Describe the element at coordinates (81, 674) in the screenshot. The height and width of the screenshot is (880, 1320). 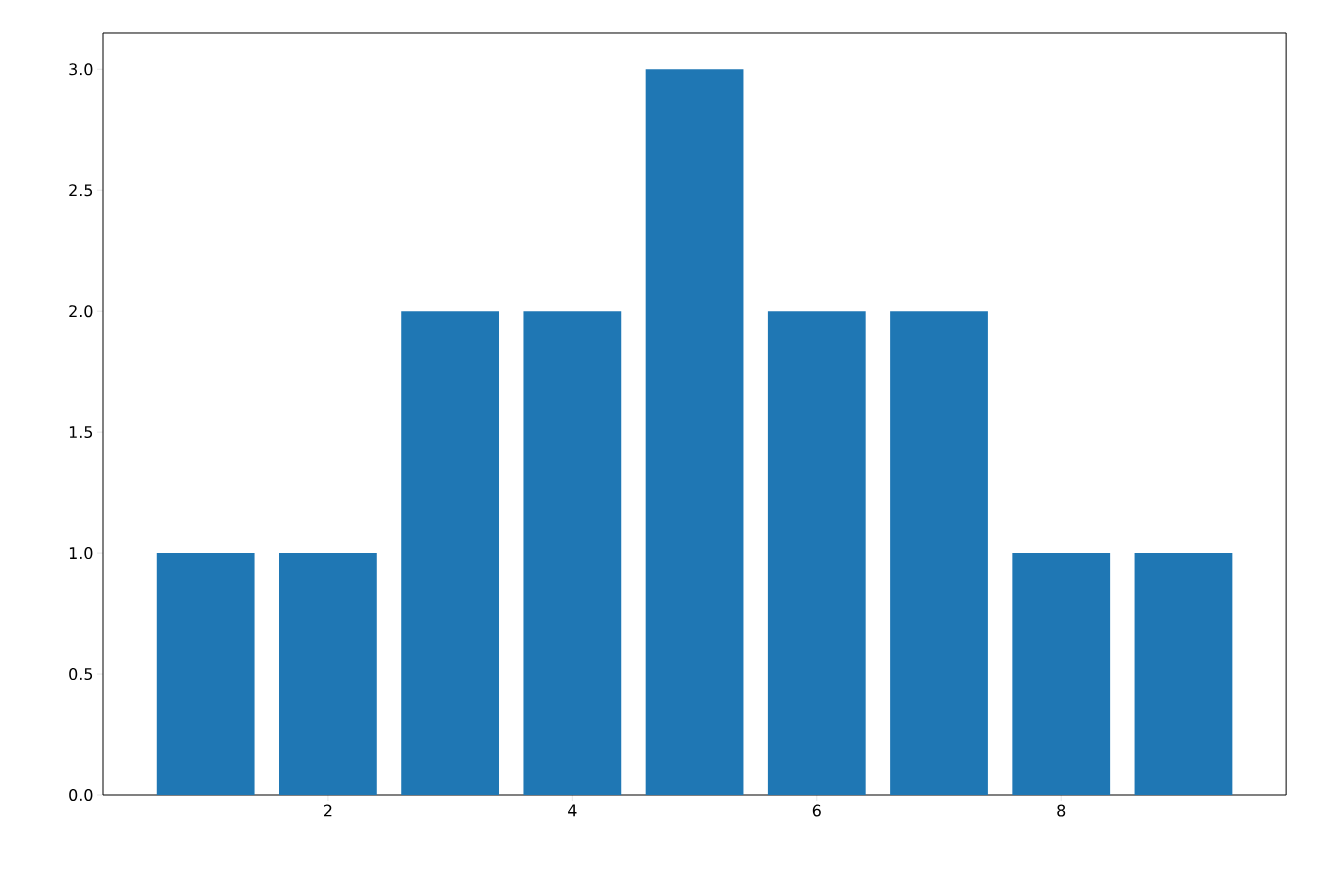
I see `y-tick-label: 0.5` at that location.